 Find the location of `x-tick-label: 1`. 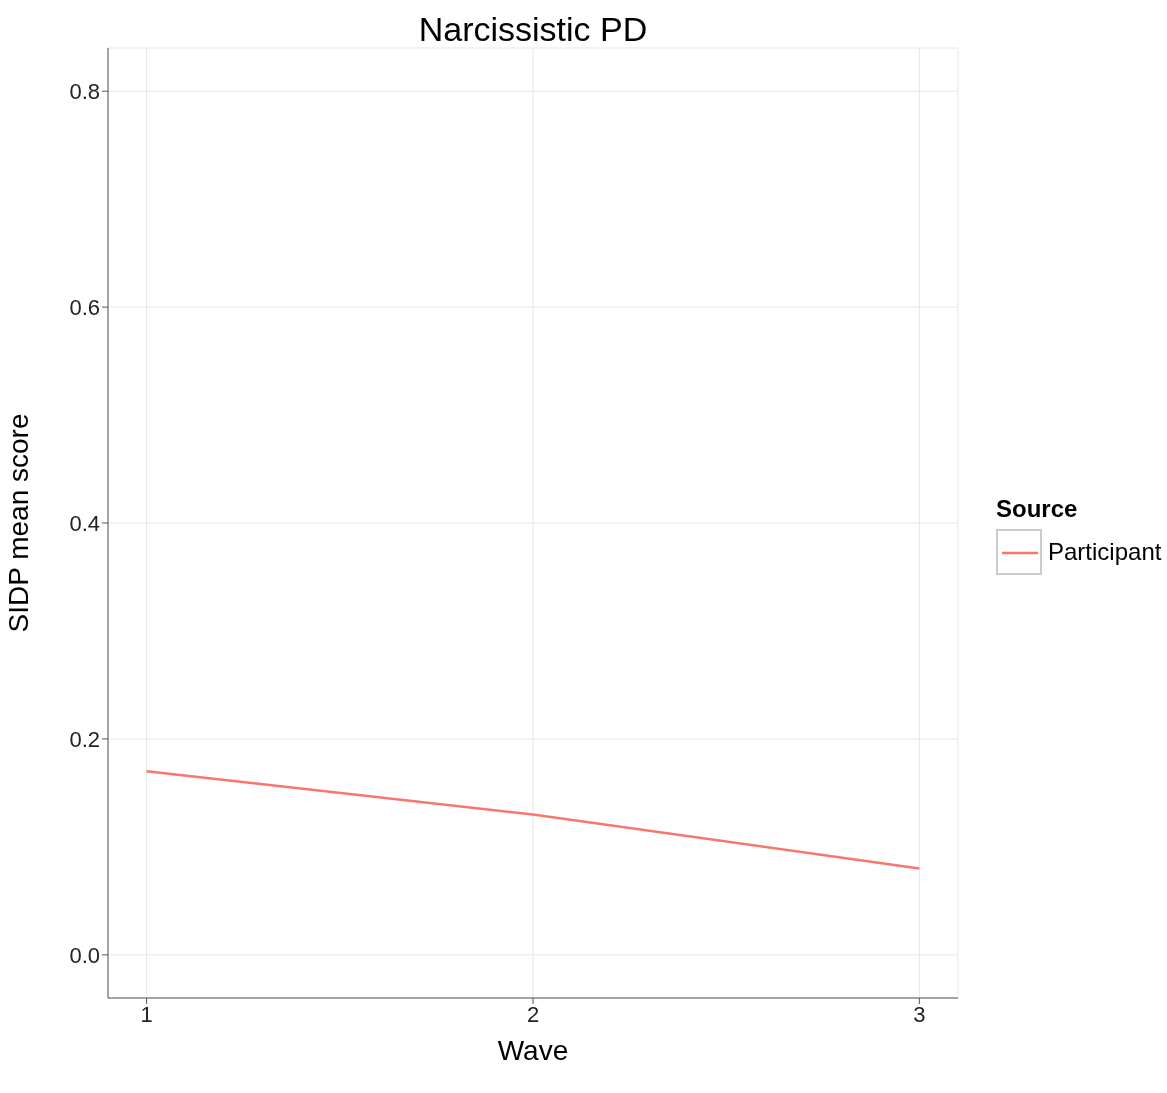

x-tick-label: 1 is located at coordinates (146, 1014).